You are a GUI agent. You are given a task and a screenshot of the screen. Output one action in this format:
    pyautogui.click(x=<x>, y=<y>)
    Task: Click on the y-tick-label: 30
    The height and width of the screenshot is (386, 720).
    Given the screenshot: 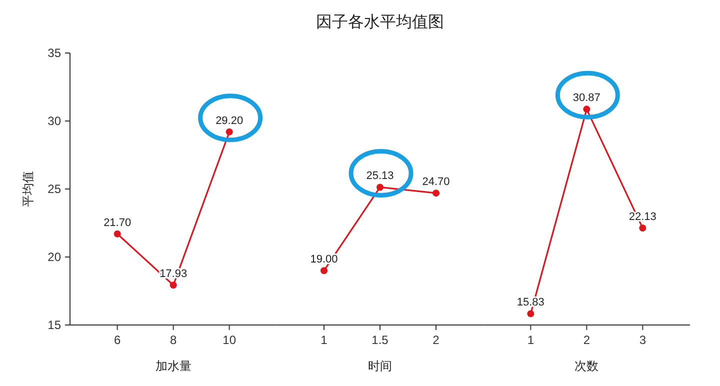 What is the action you would take?
    pyautogui.click(x=55, y=121)
    